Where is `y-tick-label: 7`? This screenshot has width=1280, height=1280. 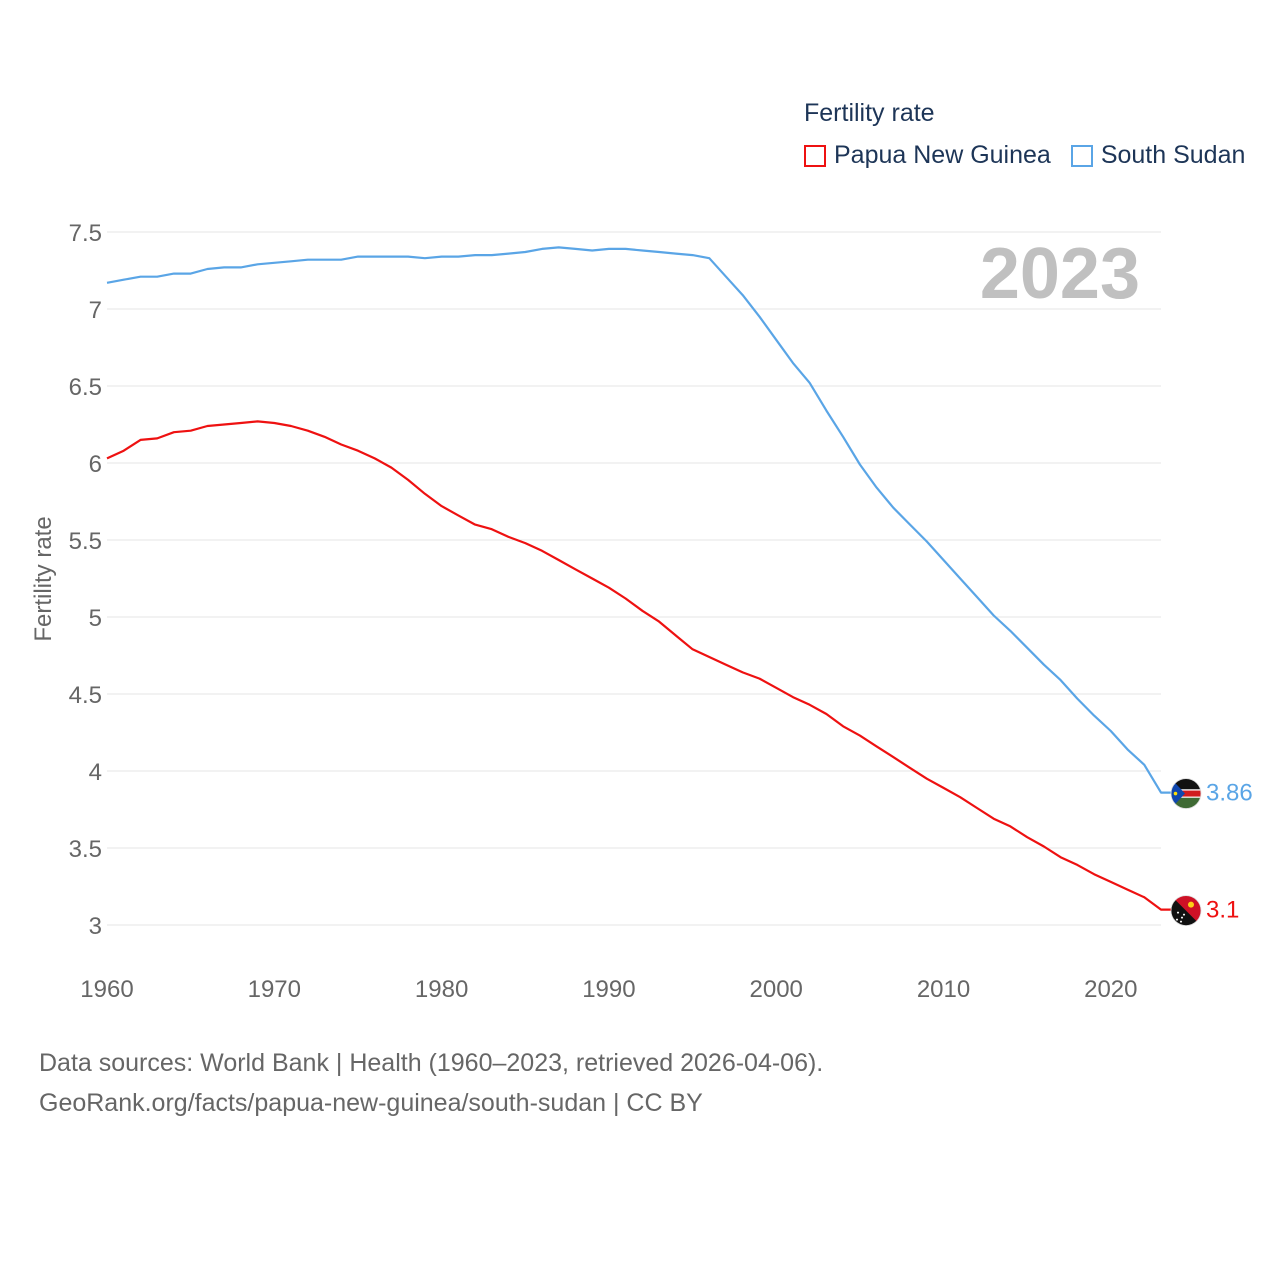 y-tick-label: 7 is located at coordinates (95, 310).